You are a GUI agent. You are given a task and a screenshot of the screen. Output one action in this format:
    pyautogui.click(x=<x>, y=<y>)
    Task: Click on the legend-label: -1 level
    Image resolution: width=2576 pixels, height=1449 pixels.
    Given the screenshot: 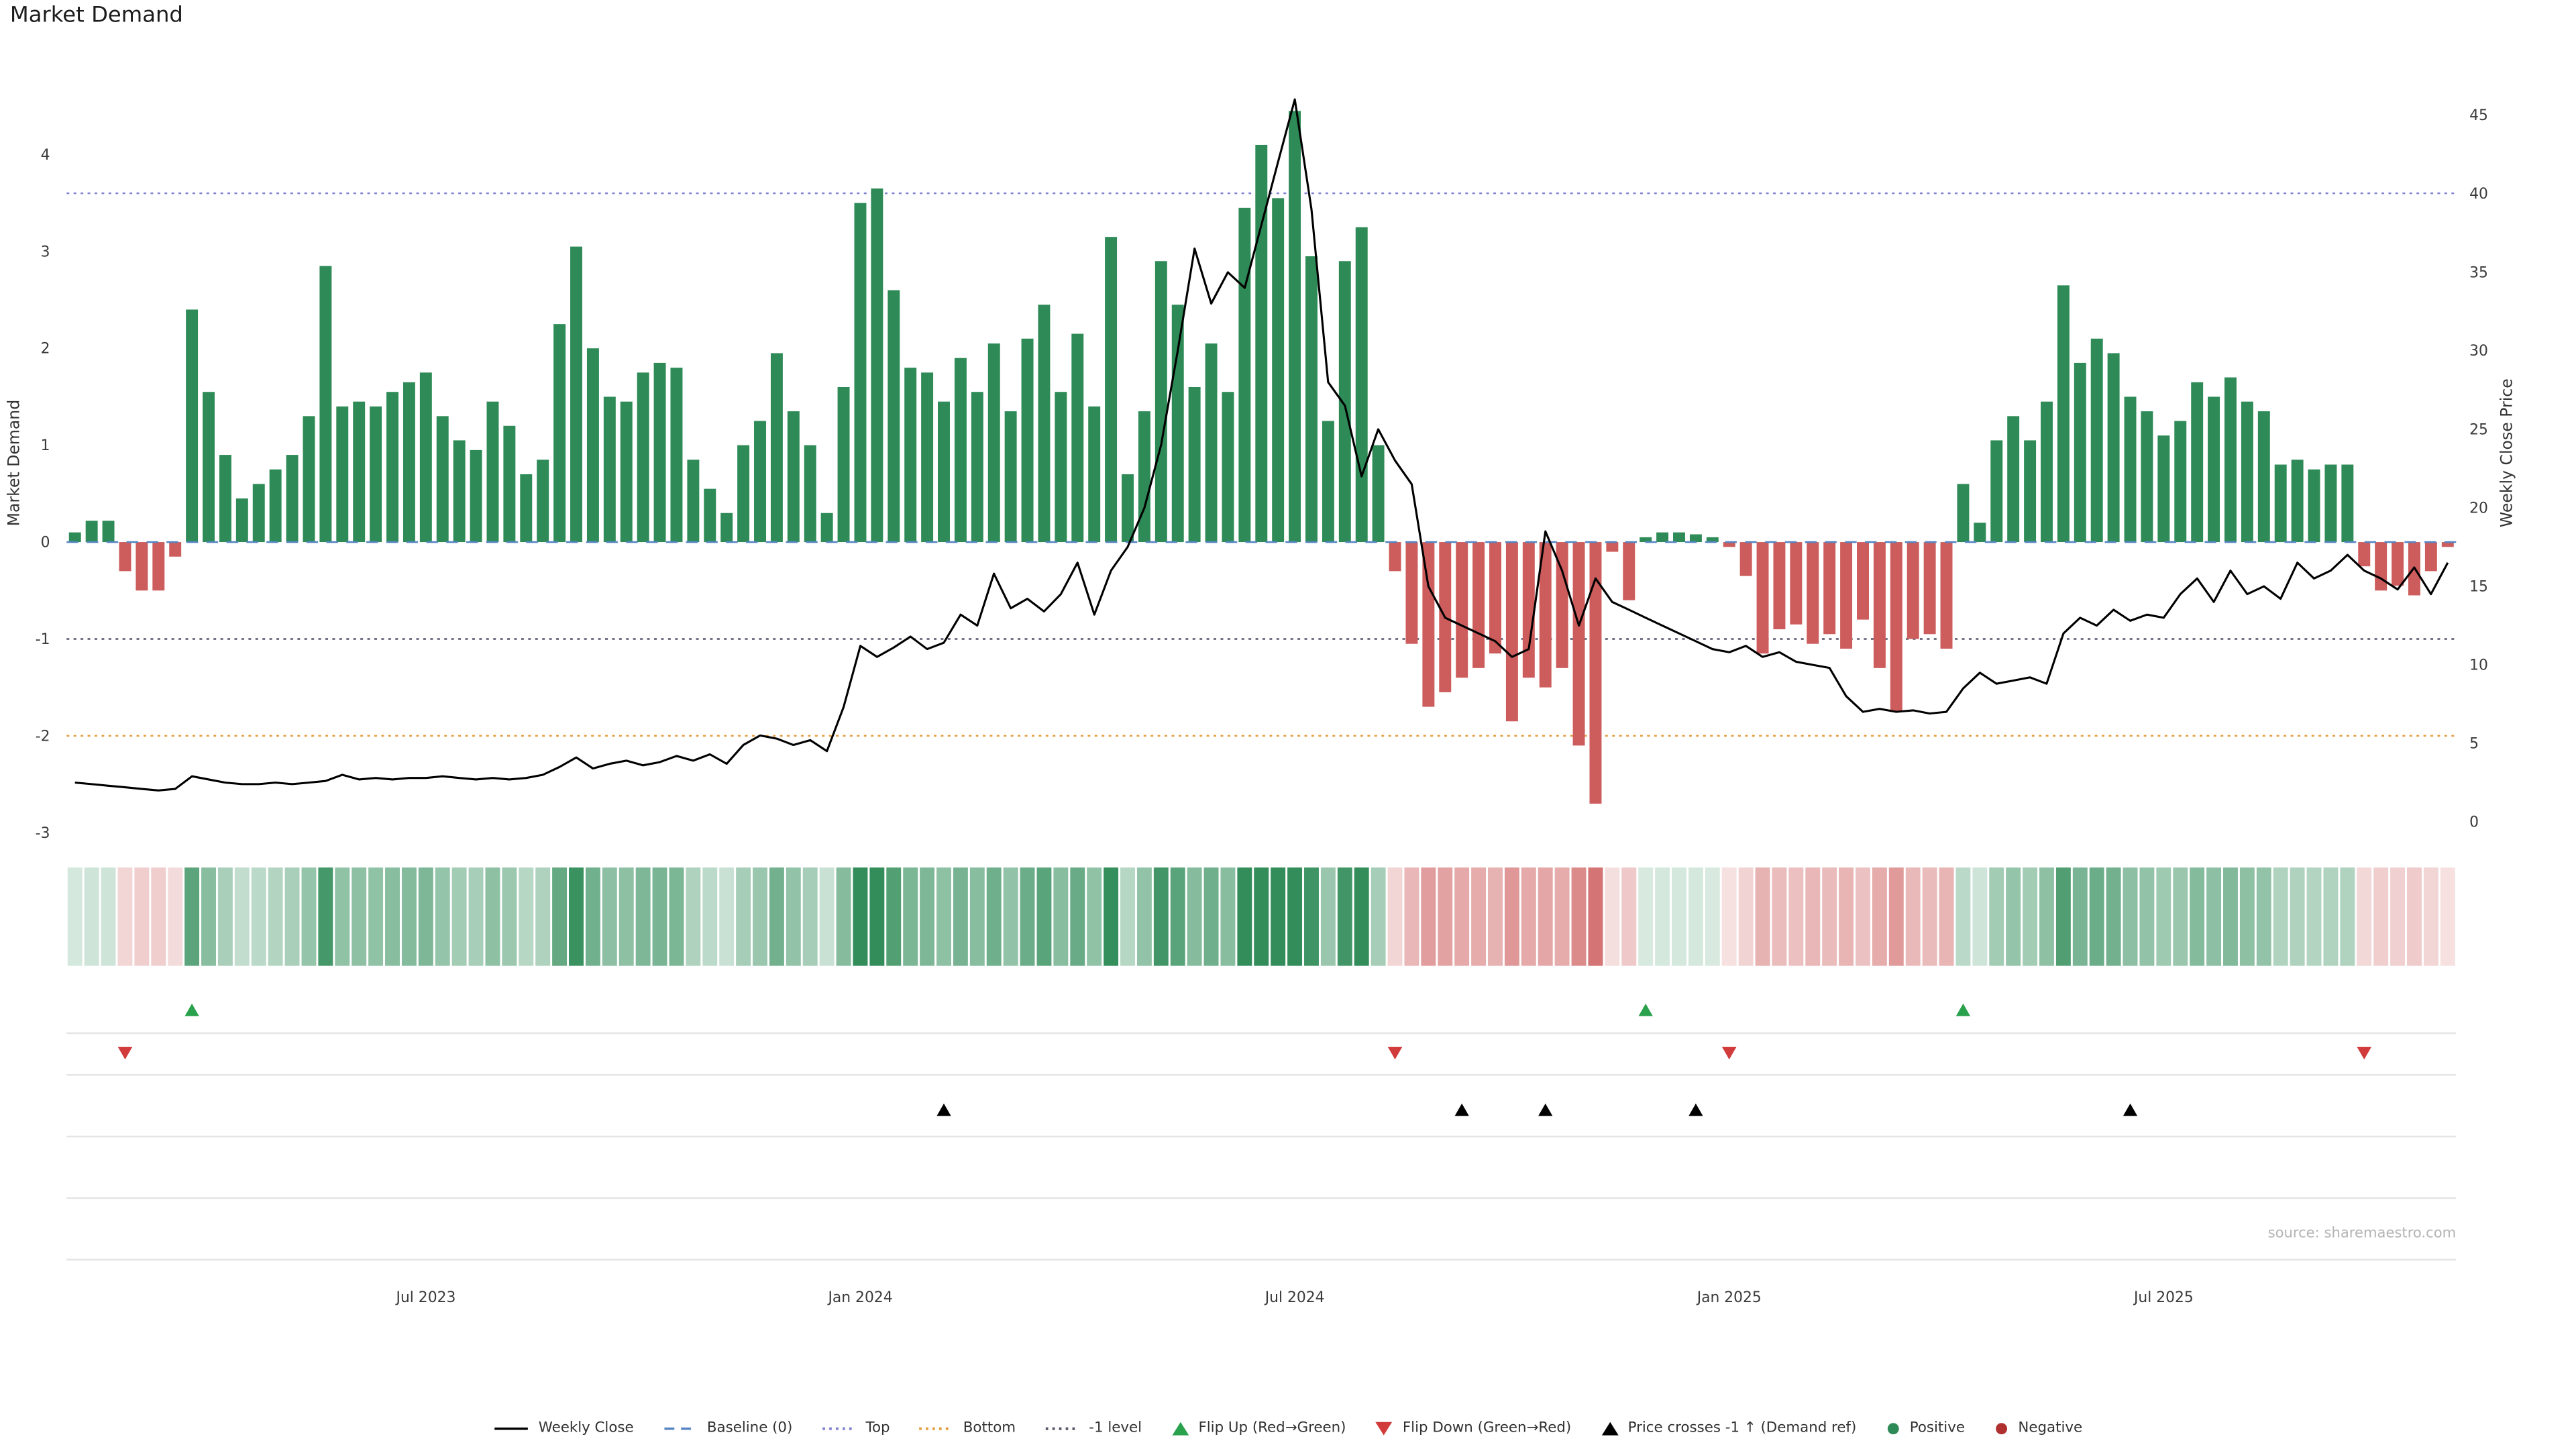 What is the action you would take?
    pyautogui.click(x=1115, y=1429)
    